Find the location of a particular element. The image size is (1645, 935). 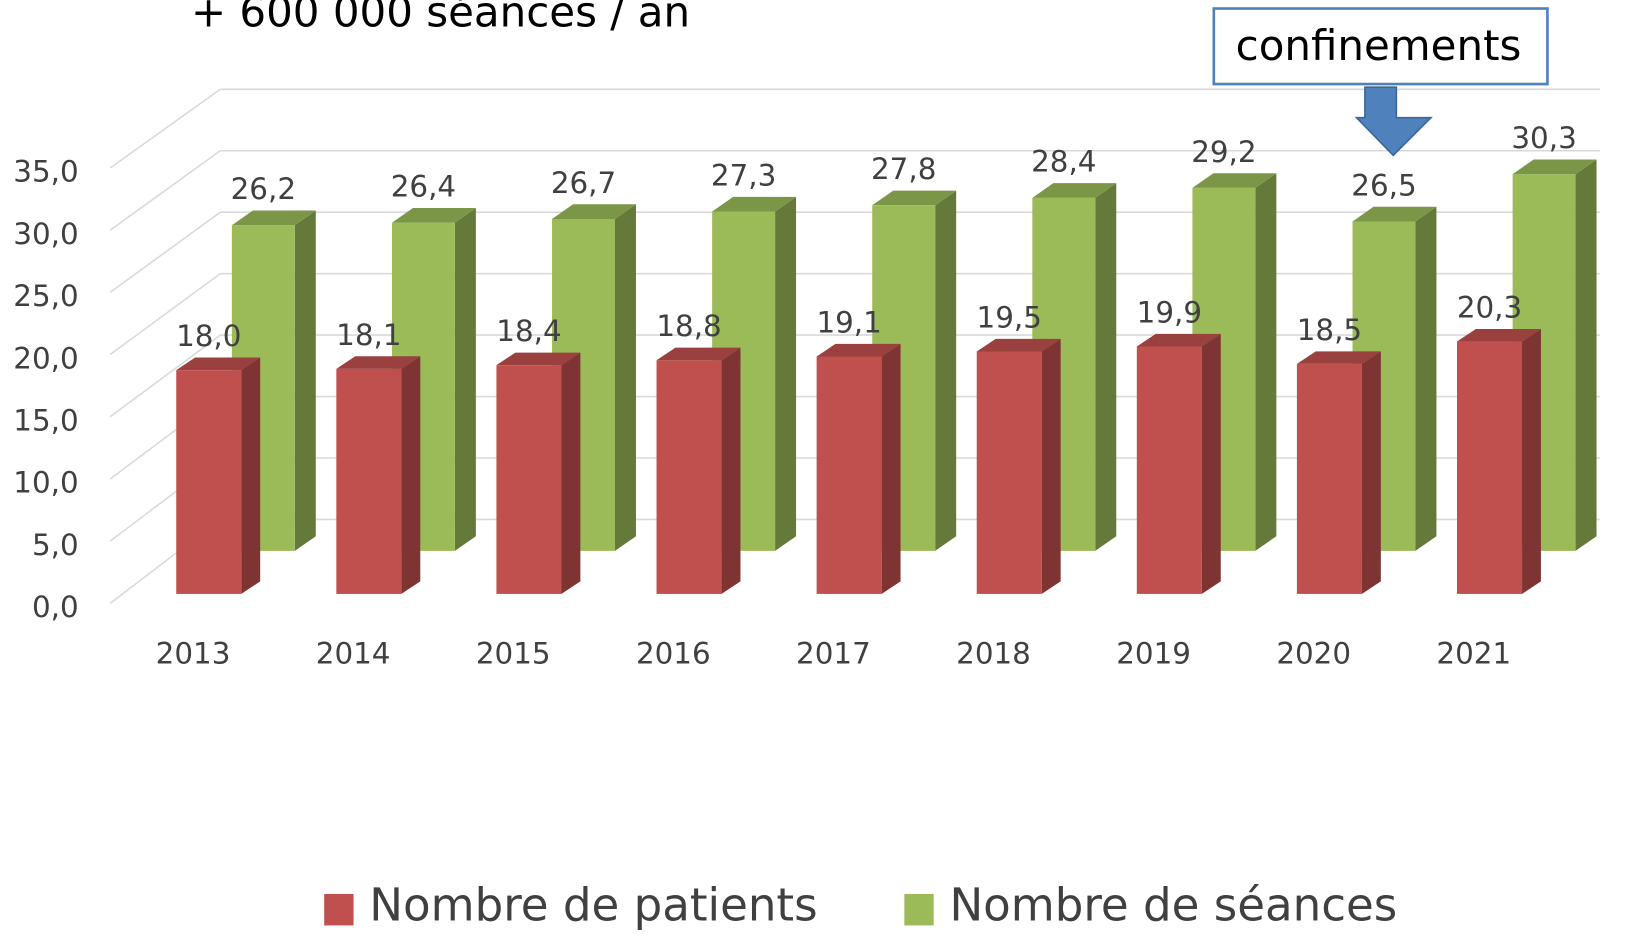

x-tick-label: 2014 is located at coordinates (353, 653).